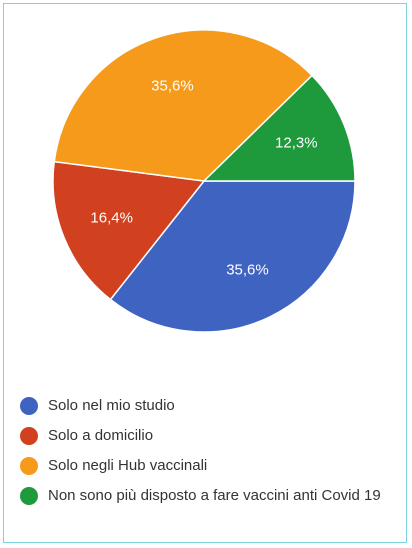 This screenshot has height=548, width=412. I want to click on legend-label: Solo a domicilio, so click(101, 435).